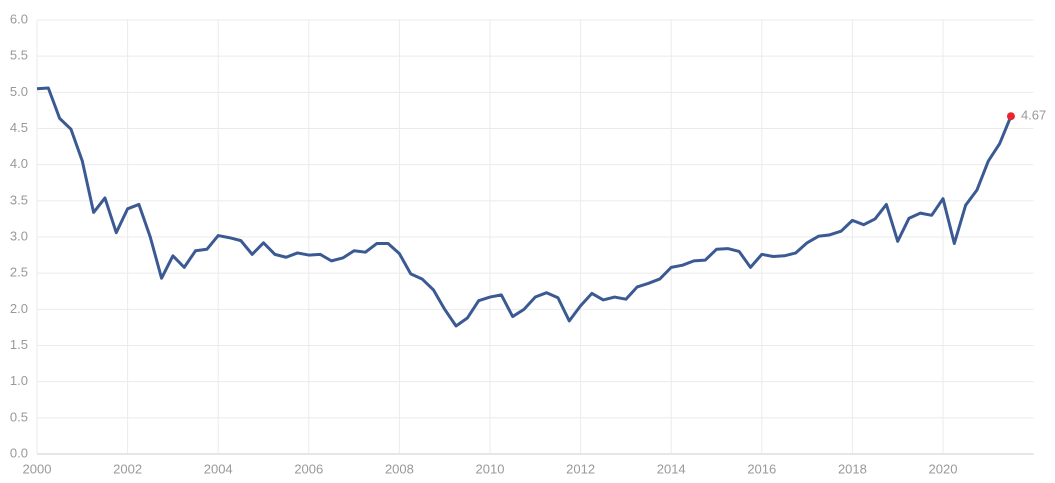 This screenshot has width=1055, height=483. What do you see at coordinates (19, 199) in the screenshot?
I see `y-tick-label: 3.5` at bounding box center [19, 199].